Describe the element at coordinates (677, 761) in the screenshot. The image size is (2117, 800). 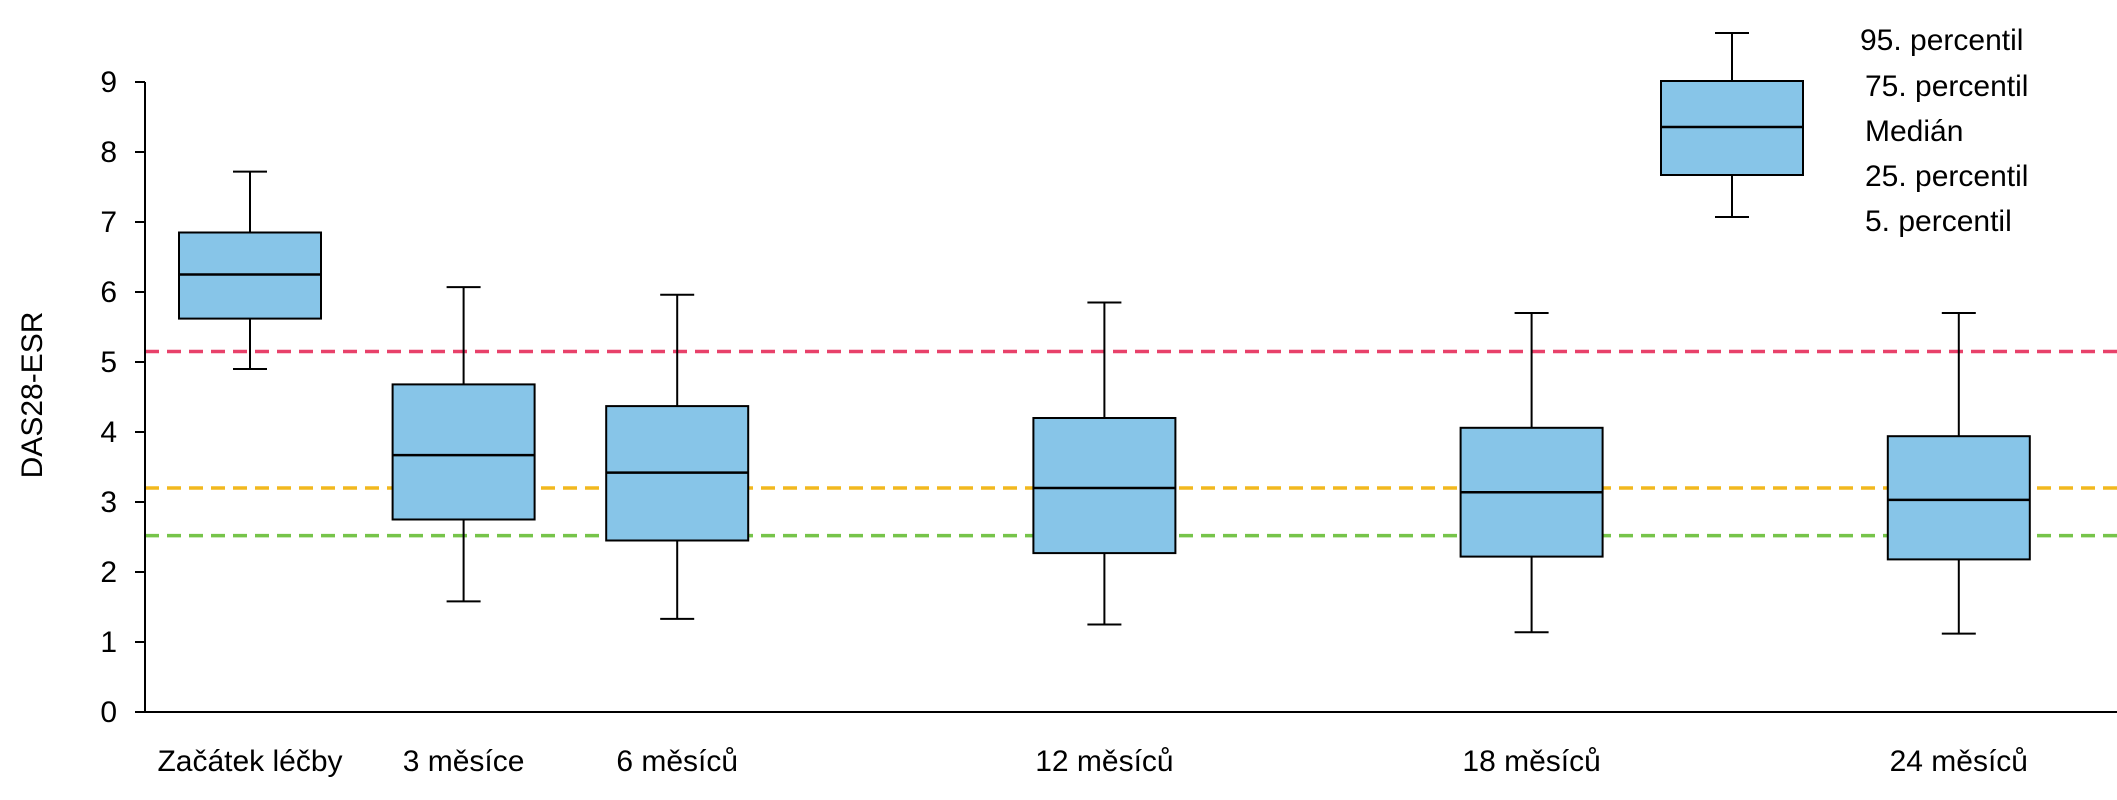
I see `category-label-2: 6 měsíců` at that location.